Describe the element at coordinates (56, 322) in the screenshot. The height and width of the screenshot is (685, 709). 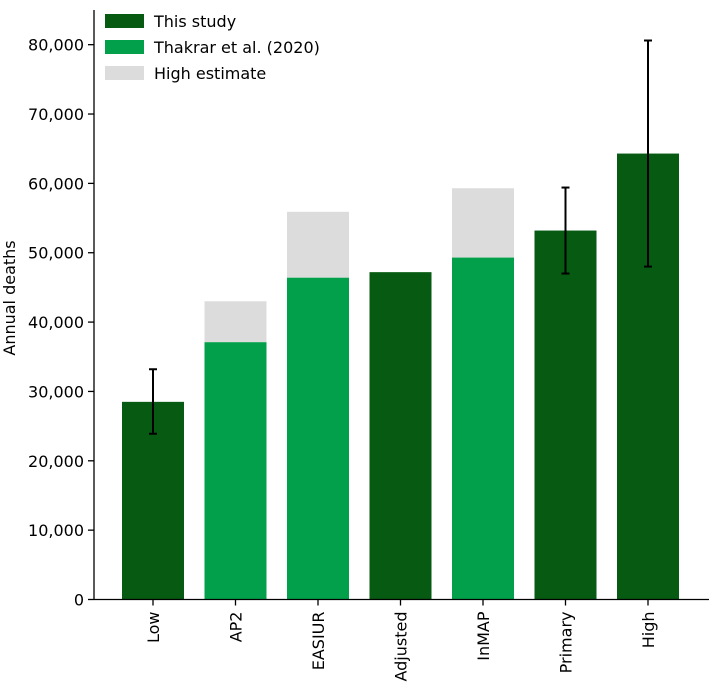
I see `y-tick-label: 40,000` at that location.